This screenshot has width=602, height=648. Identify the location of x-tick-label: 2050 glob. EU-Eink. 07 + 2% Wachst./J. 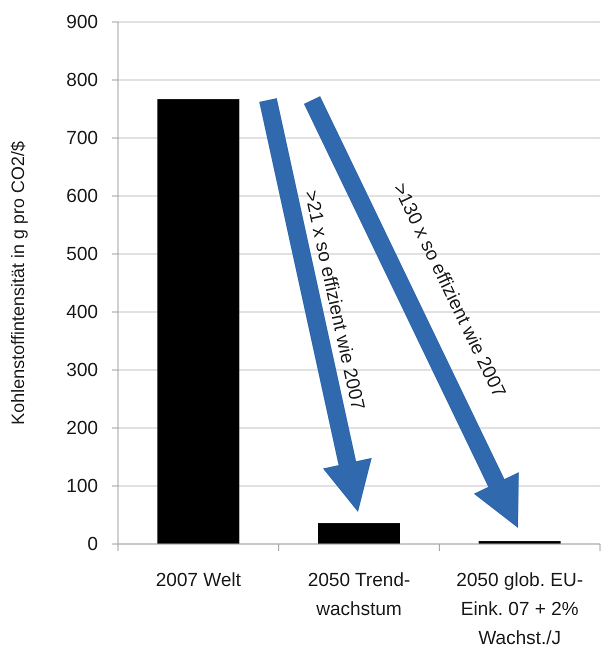
(520, 609).